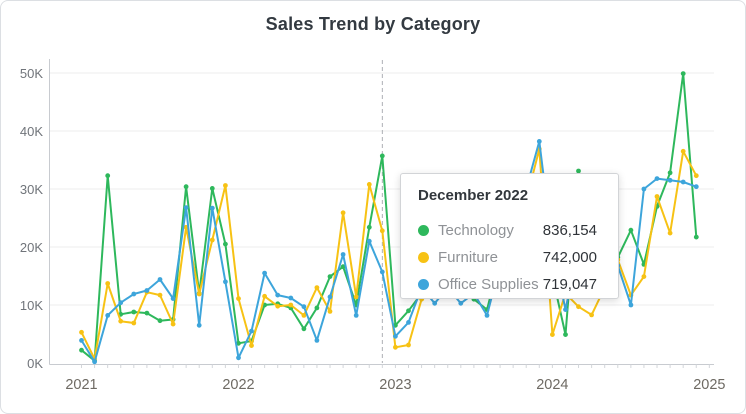 The image size is (746, 414). Describe the element at coordinates (476, 230) in the screenshot. I see `tooltip-series-name: Technology` at that location.